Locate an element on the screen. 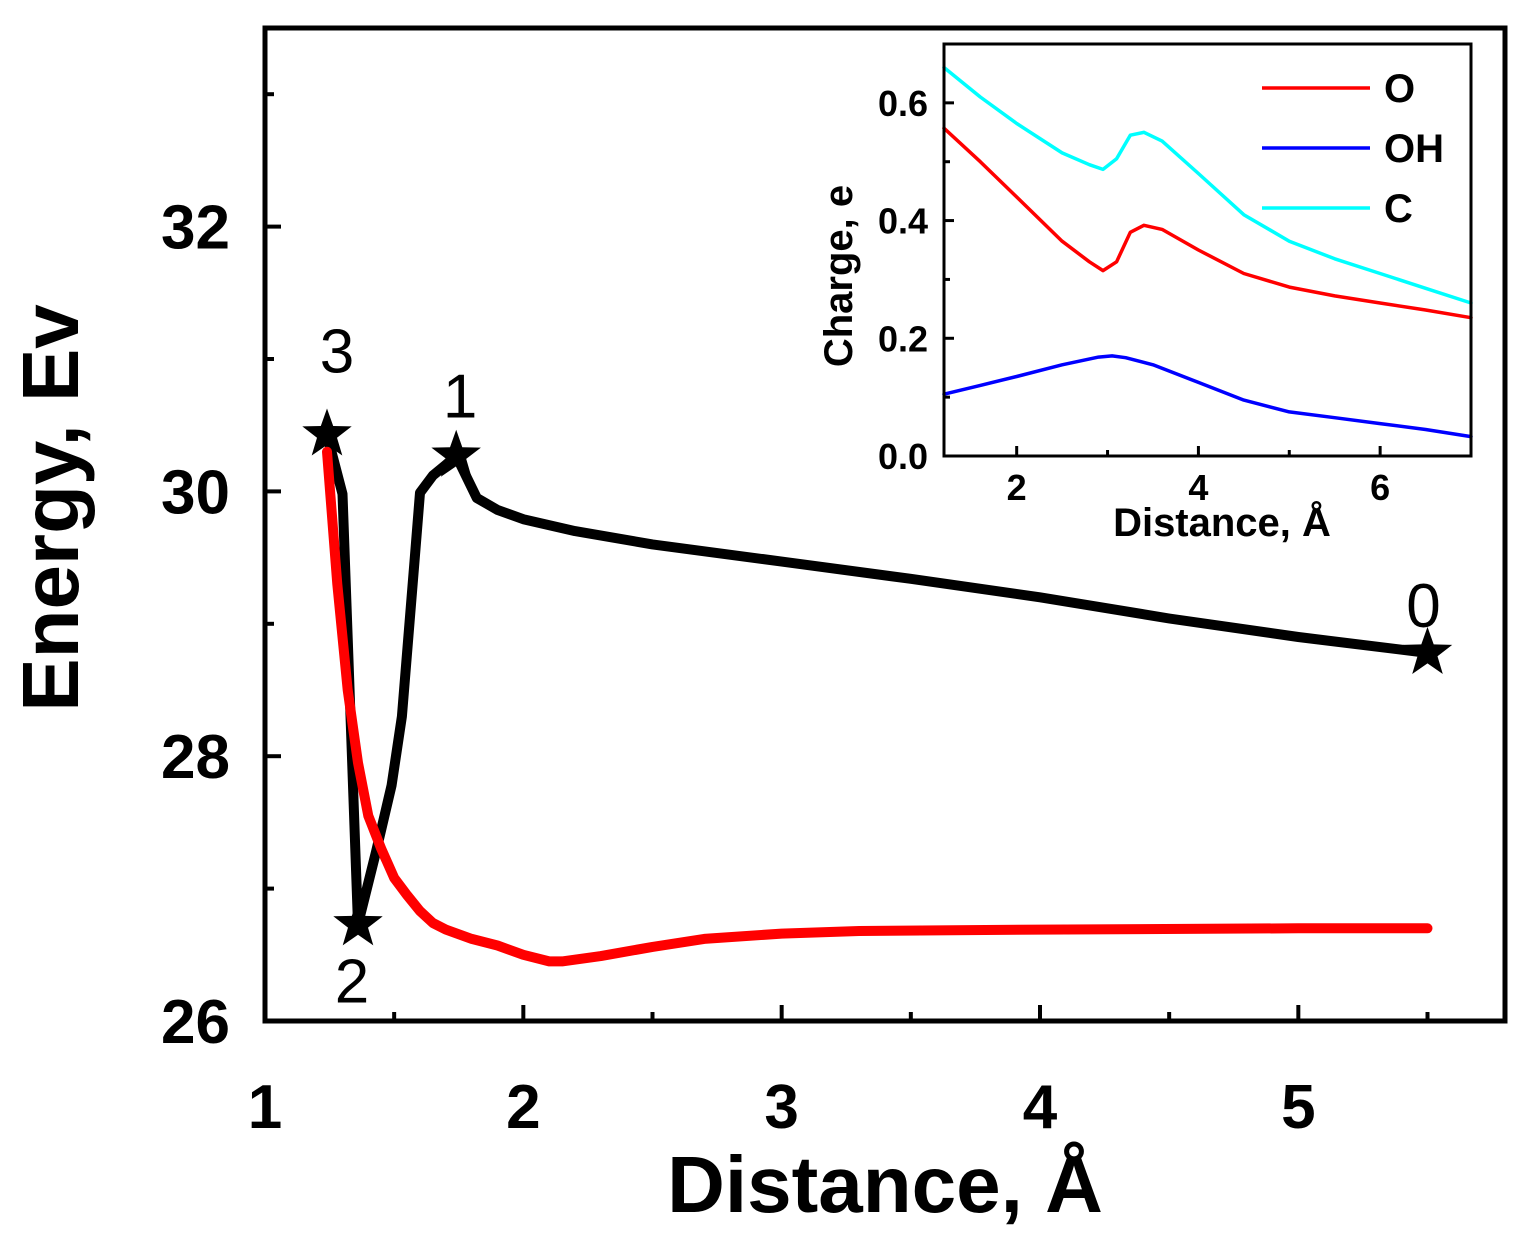  main-y-tick-label: 30 is located at coordinates (195, 492).